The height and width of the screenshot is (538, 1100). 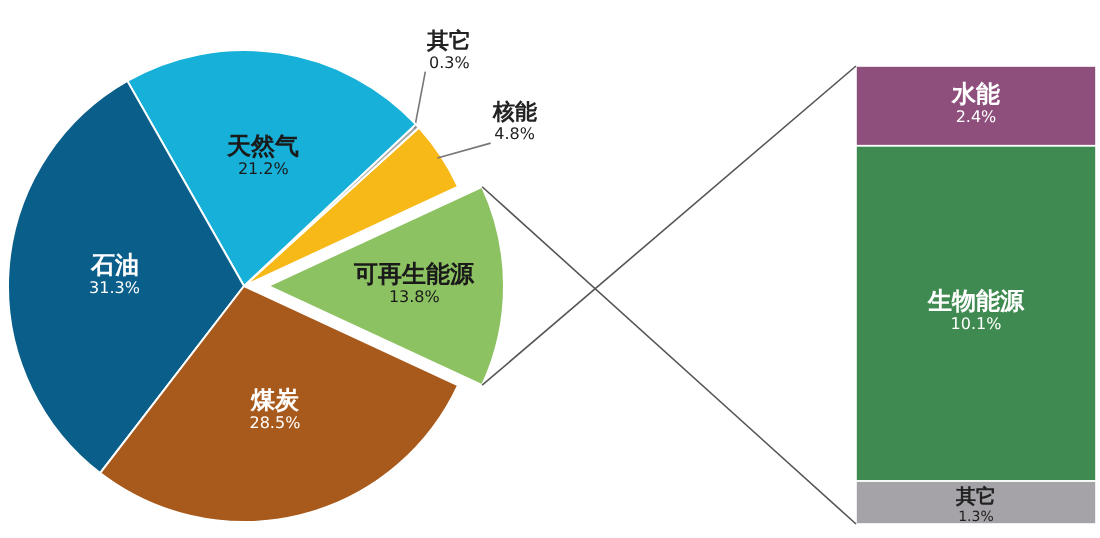 I want to click on data-label: 2.4%, so click(x=976, y=116).